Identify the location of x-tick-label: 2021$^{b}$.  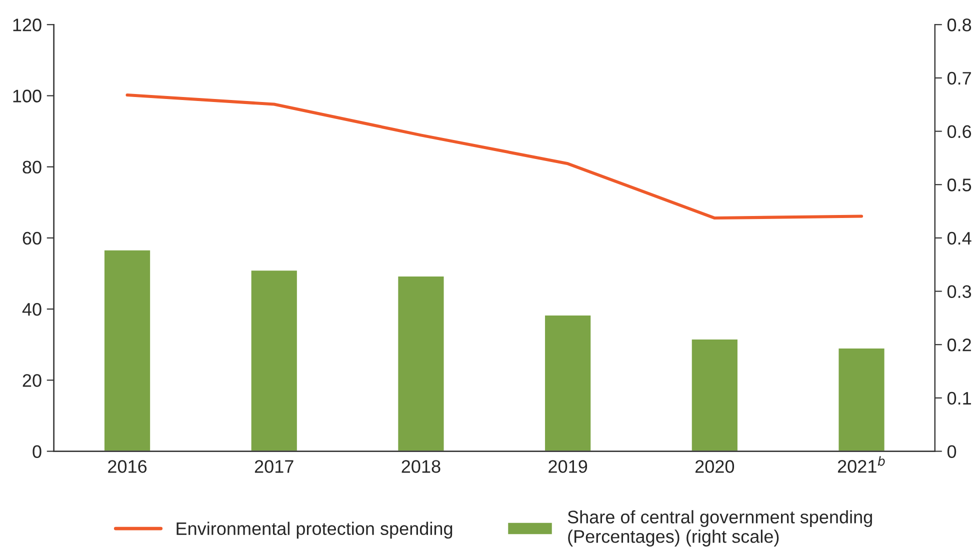
(861, 464).